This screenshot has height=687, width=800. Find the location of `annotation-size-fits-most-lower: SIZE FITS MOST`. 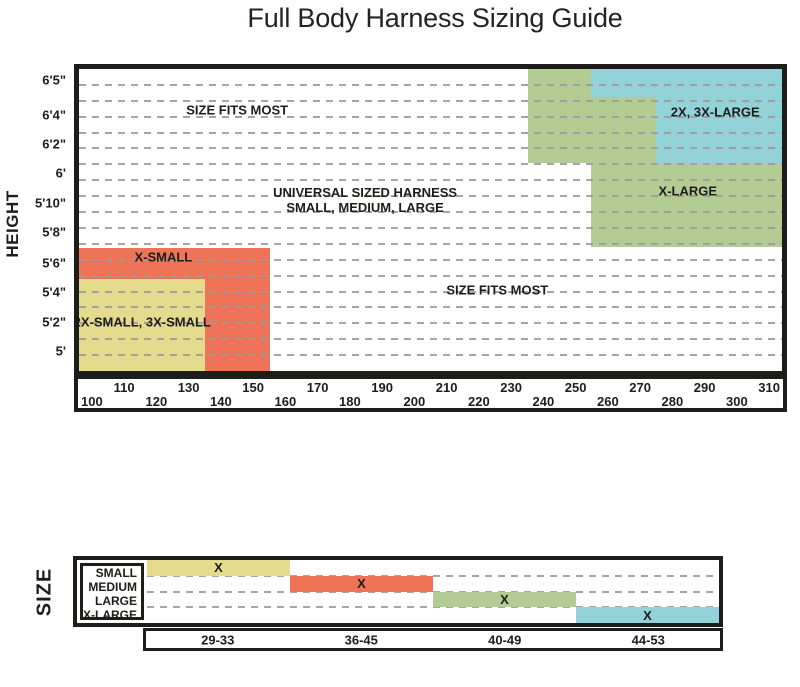

annotation-size-fits-most-lower: SIZE FITS MOST is located at coordinates (497, 290).